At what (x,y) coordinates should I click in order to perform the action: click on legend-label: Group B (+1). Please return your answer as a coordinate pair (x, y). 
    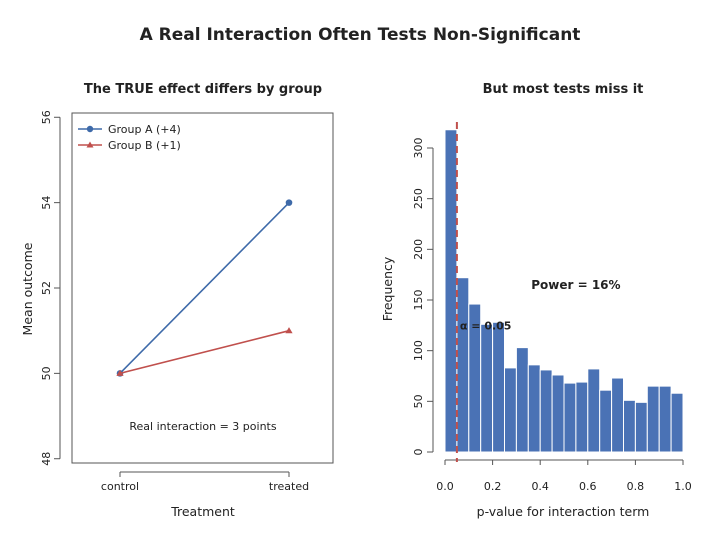
    Looking at the image, I should click on (144, 145).